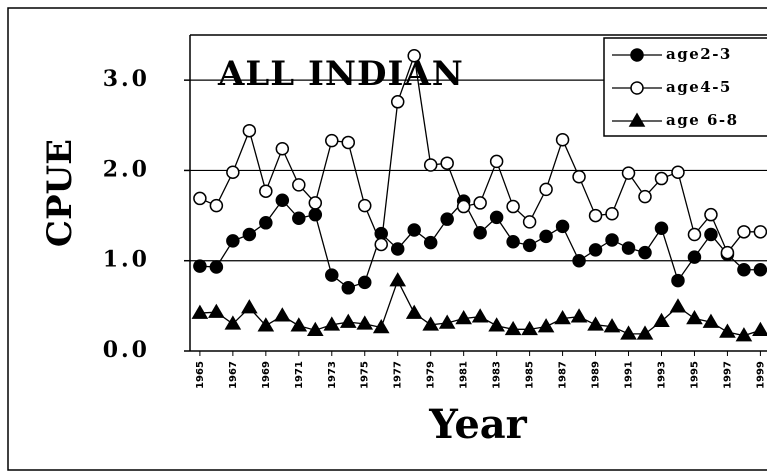  I want to click on x-tick-label: 1985, so click(530, 375).